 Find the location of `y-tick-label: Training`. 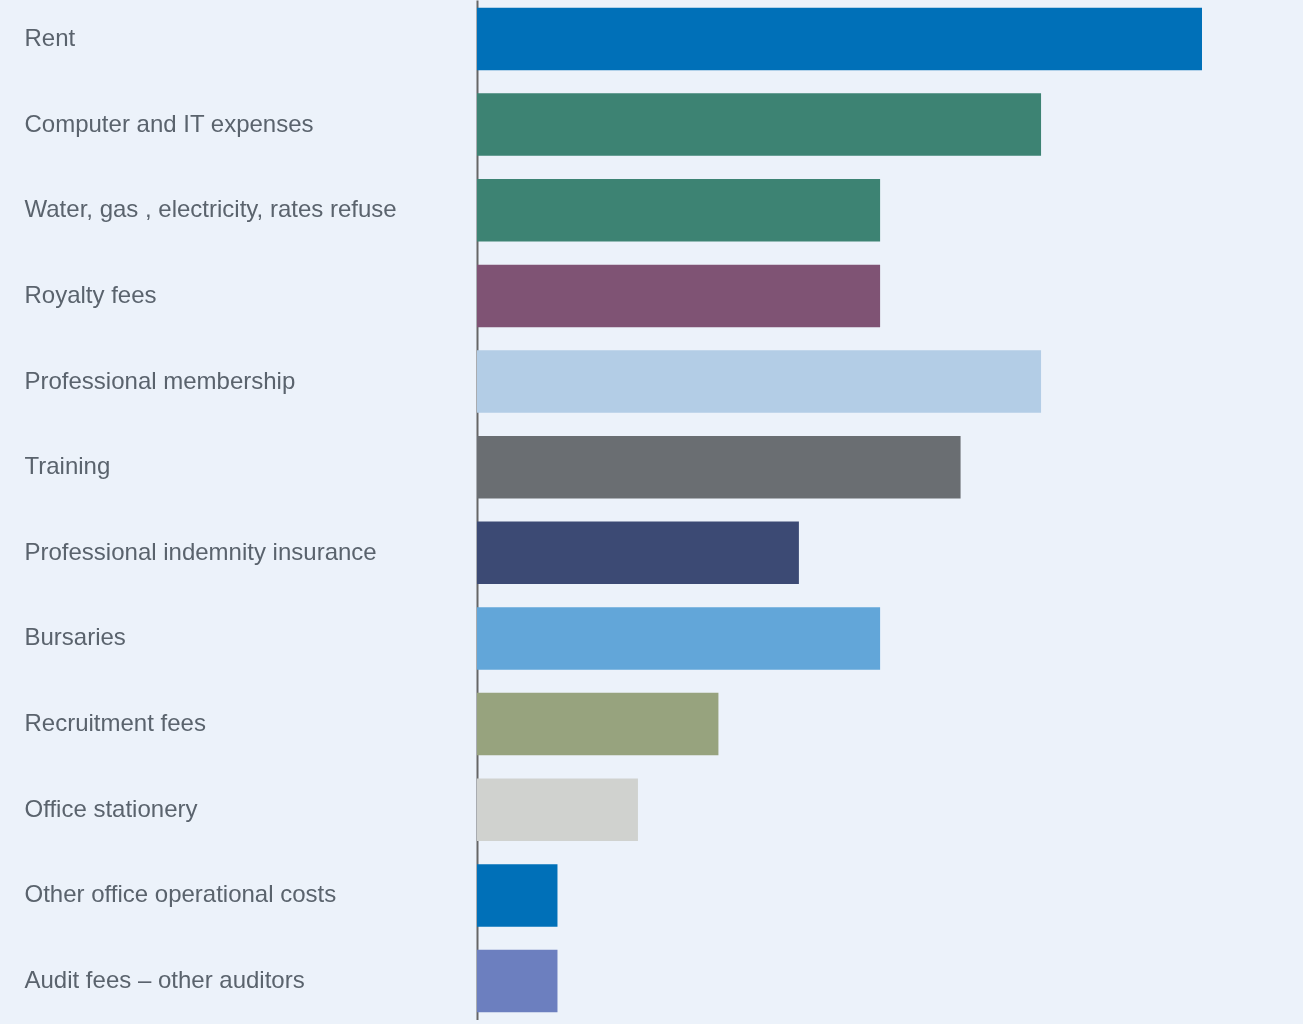

y-tick-label: Training is located at coordinates (67, 466).